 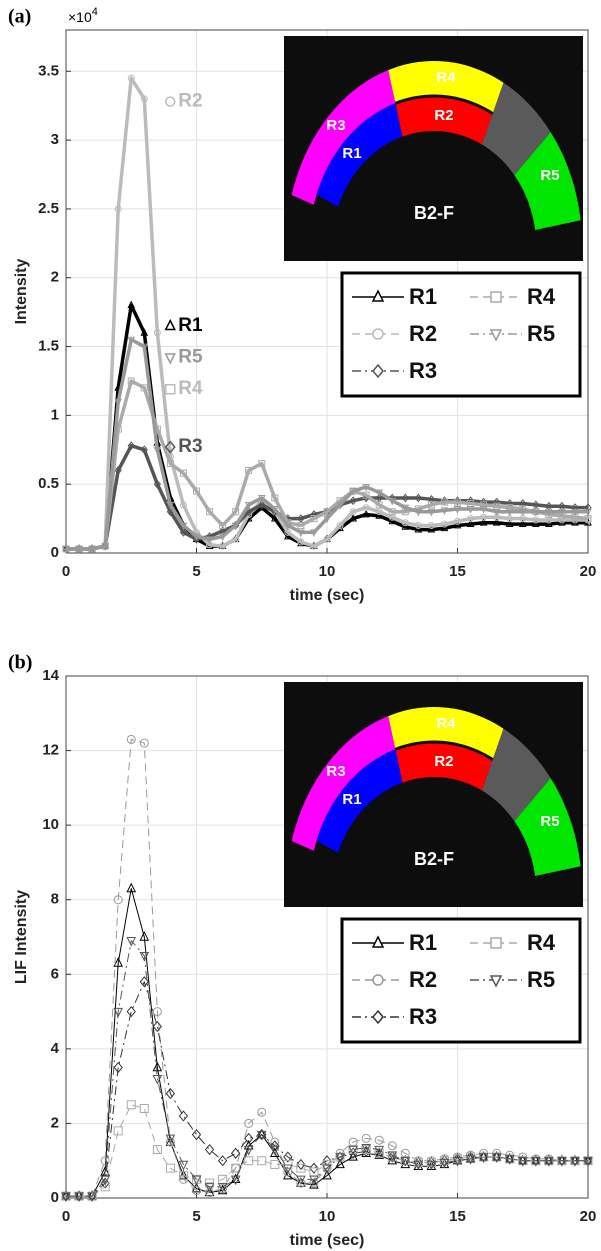 What do you see at coordinates (444, 104) in the screenshot?
I see `ring-edge` at bounding box center [444, 104].